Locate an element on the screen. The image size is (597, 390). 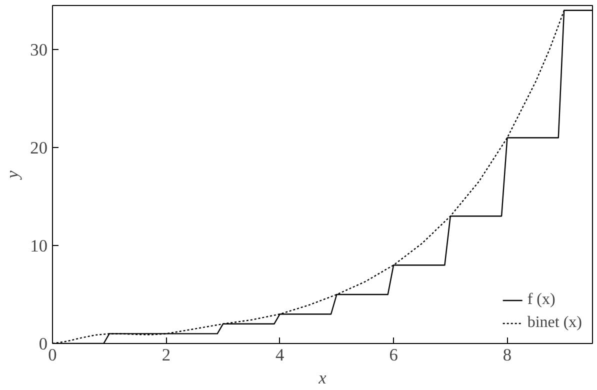
x-tick-label: 4 is located at coordinates (280, 355).